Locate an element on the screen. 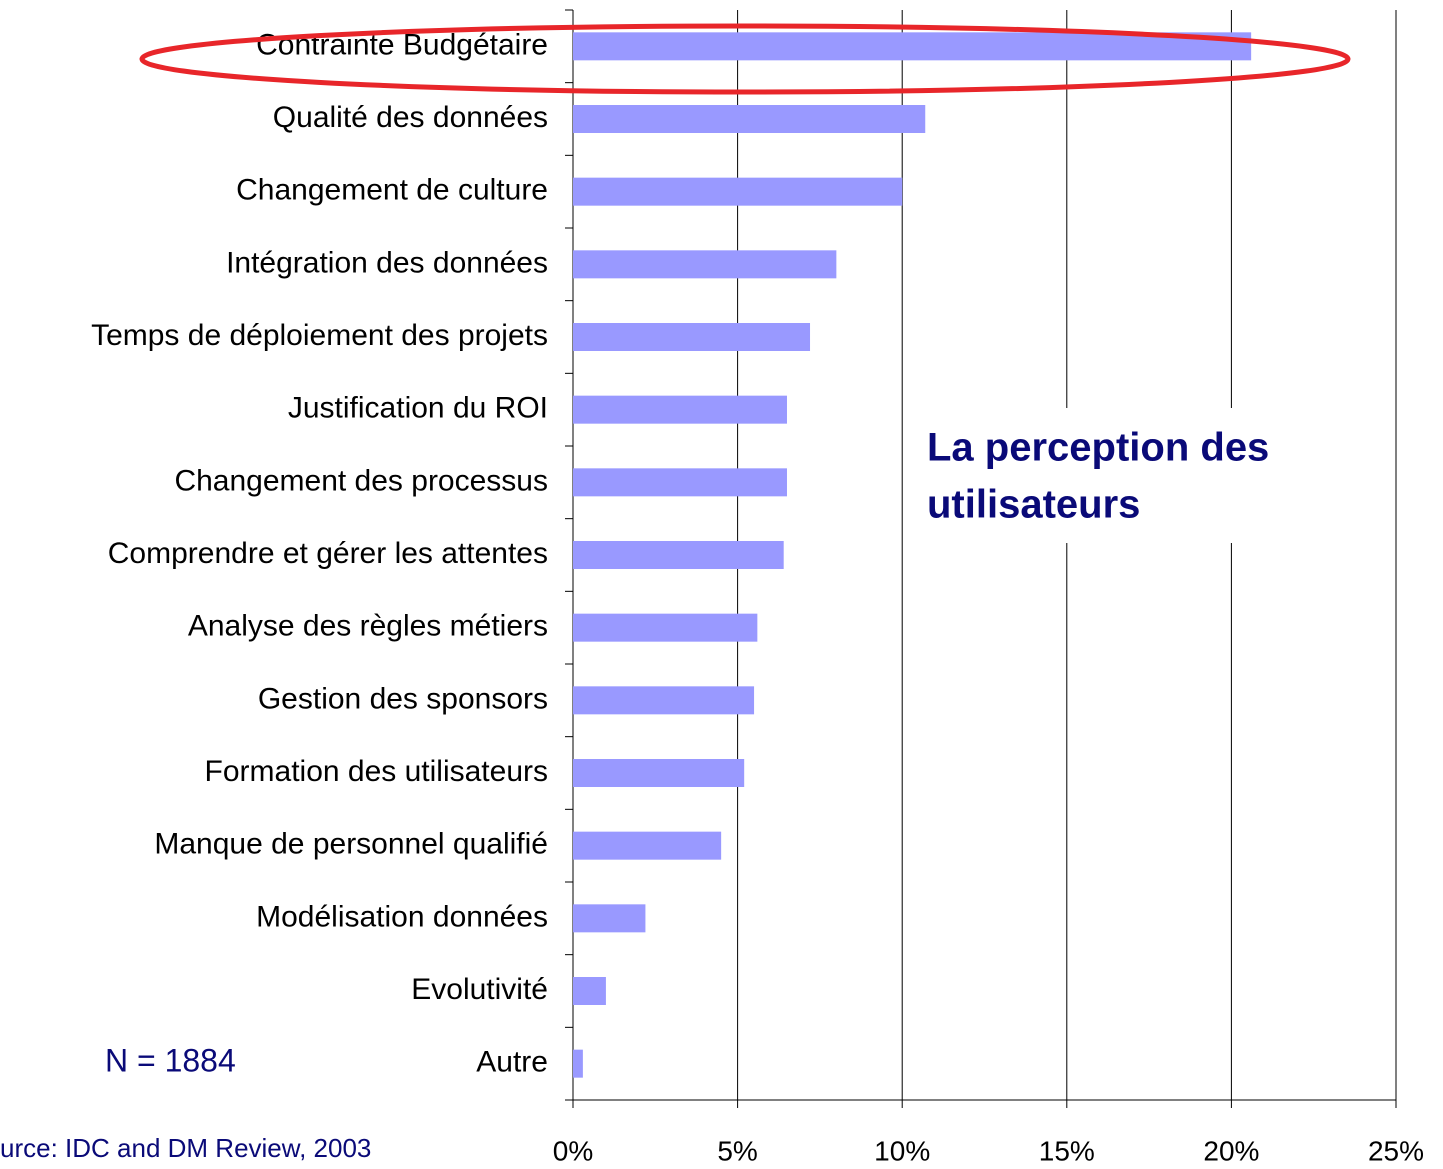 This screenshot has width=1443, height=1169. y-tick-label: Modélisation données is located at coordinates (402, 916).